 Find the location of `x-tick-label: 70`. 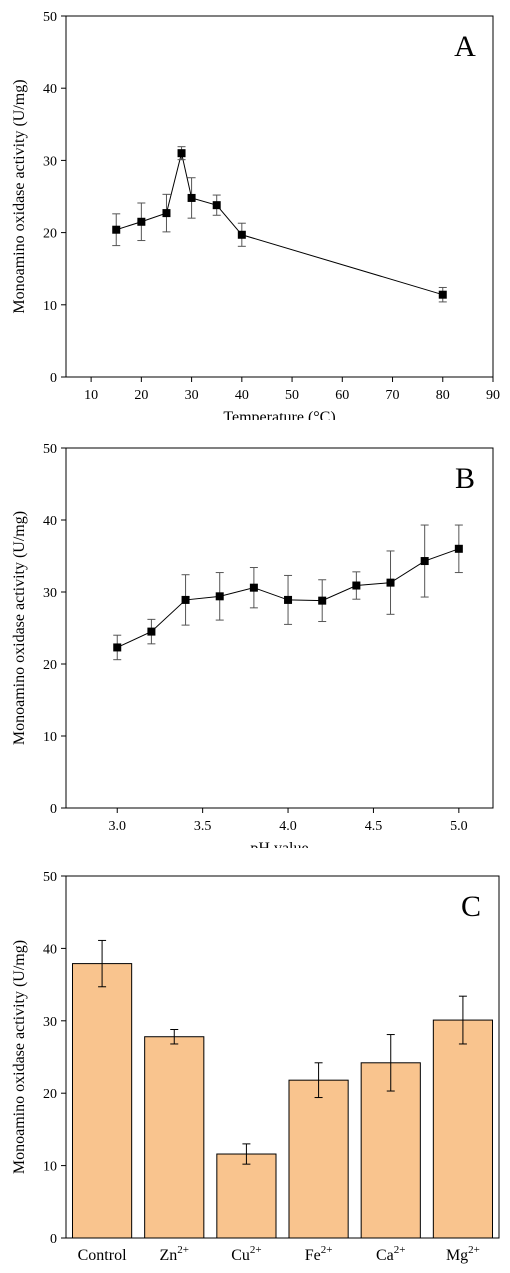

x-tick-label: 70 is located at coordinates (393, 395).